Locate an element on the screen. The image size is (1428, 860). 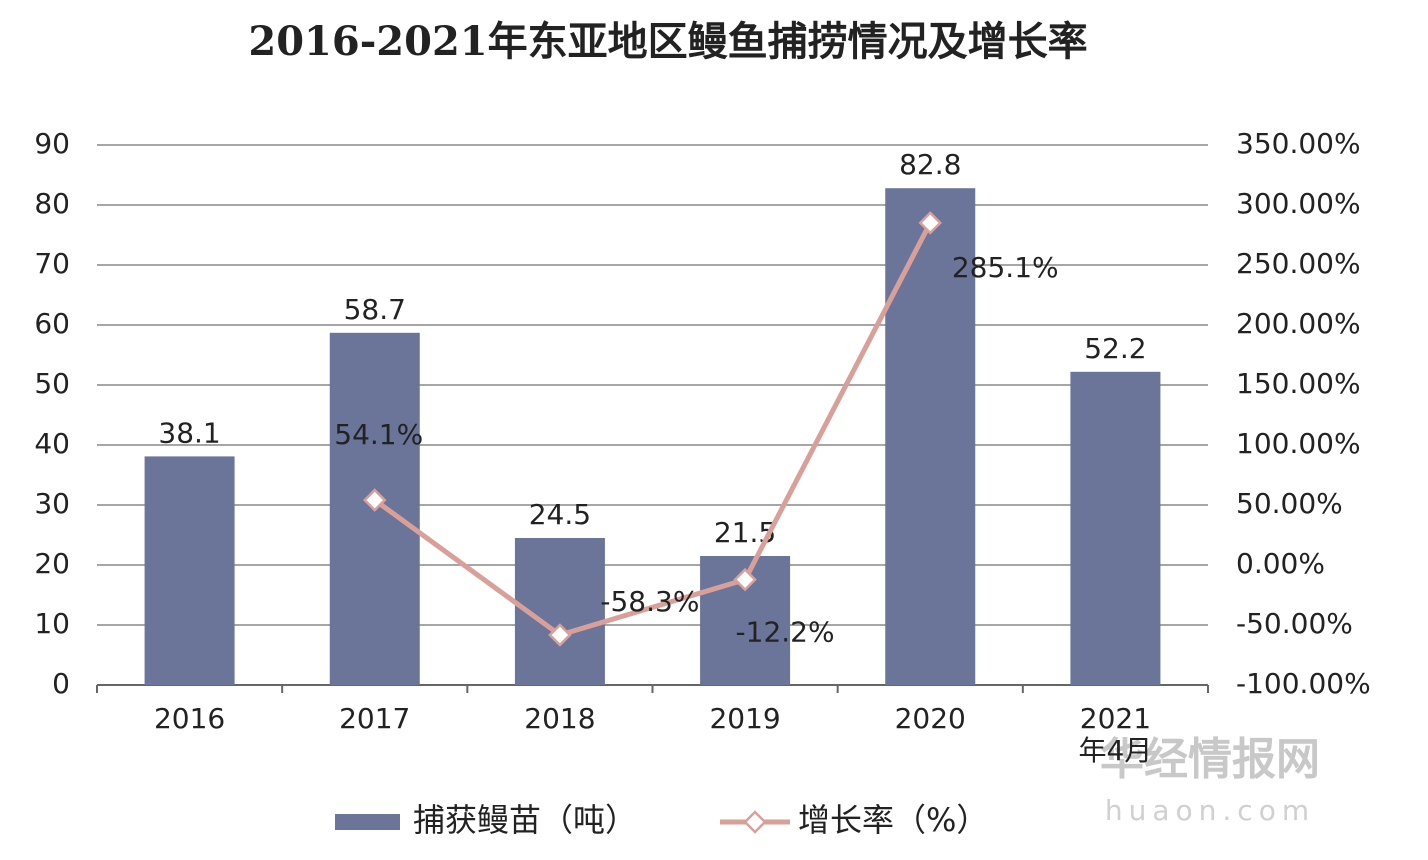
x-tick-label: 2017 is located at coordinates (375, 719).